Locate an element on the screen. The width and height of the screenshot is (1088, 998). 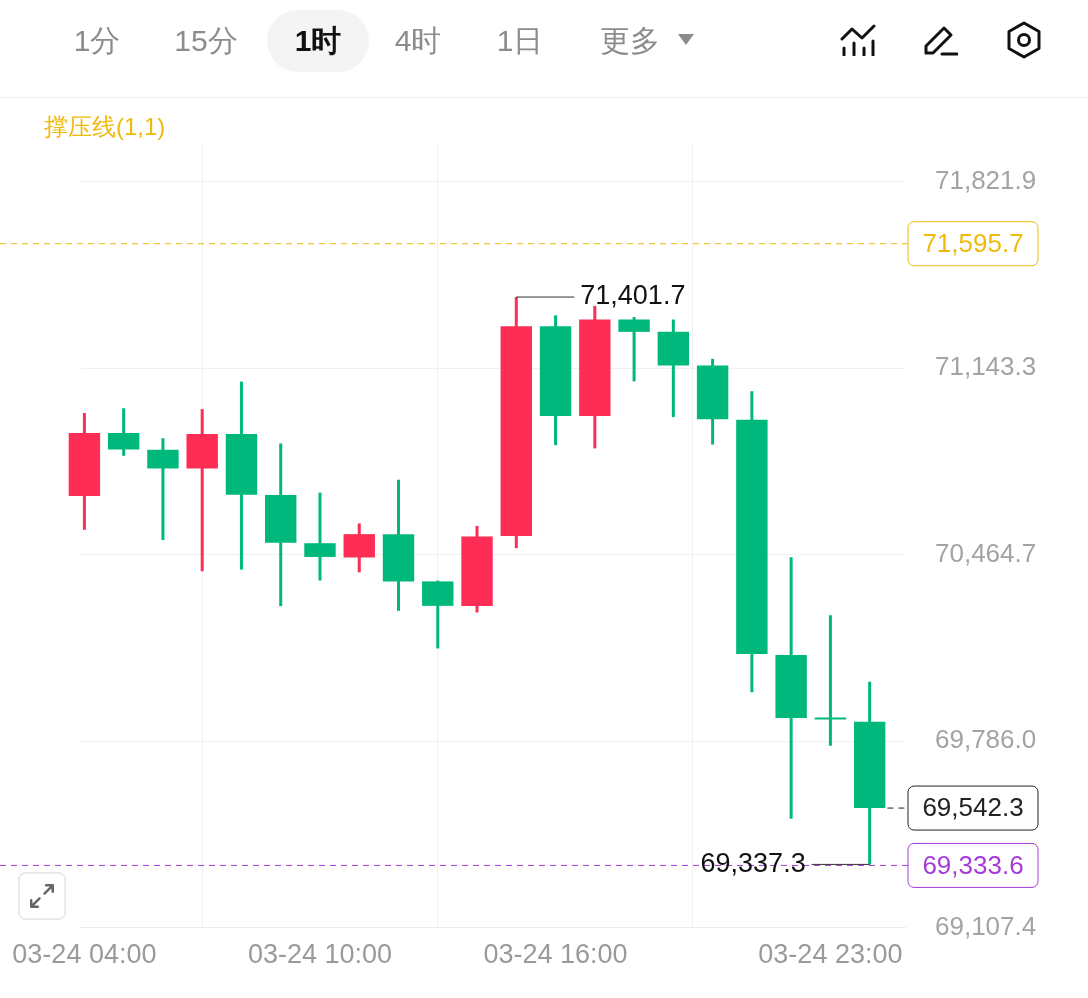
y-tick-label: 70,464.7 is located at coordinates (986, 552).